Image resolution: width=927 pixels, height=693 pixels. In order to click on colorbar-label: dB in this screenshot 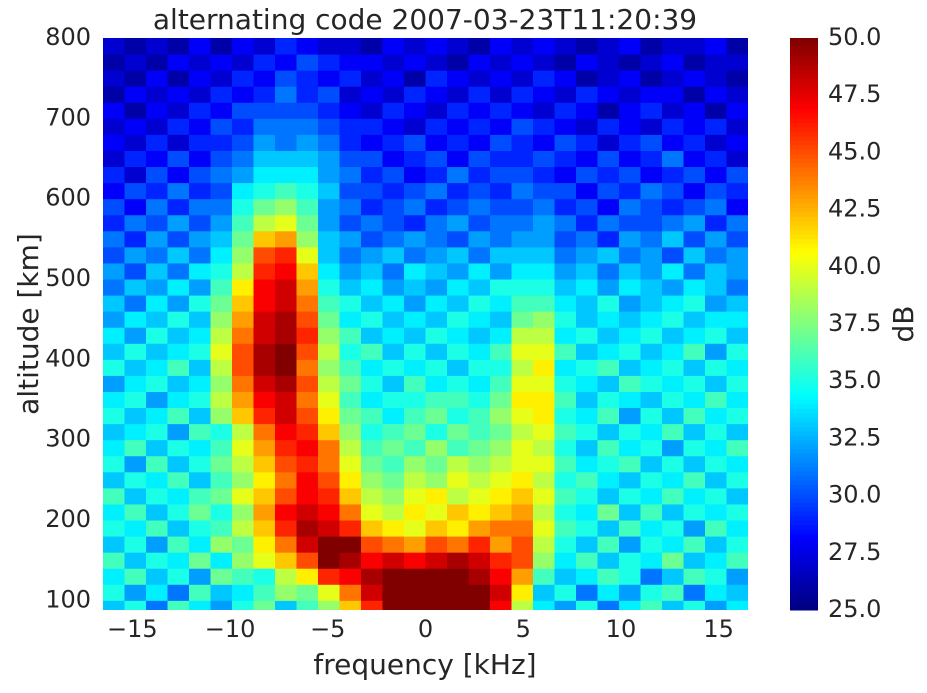, I will do `click(903, 324)`.